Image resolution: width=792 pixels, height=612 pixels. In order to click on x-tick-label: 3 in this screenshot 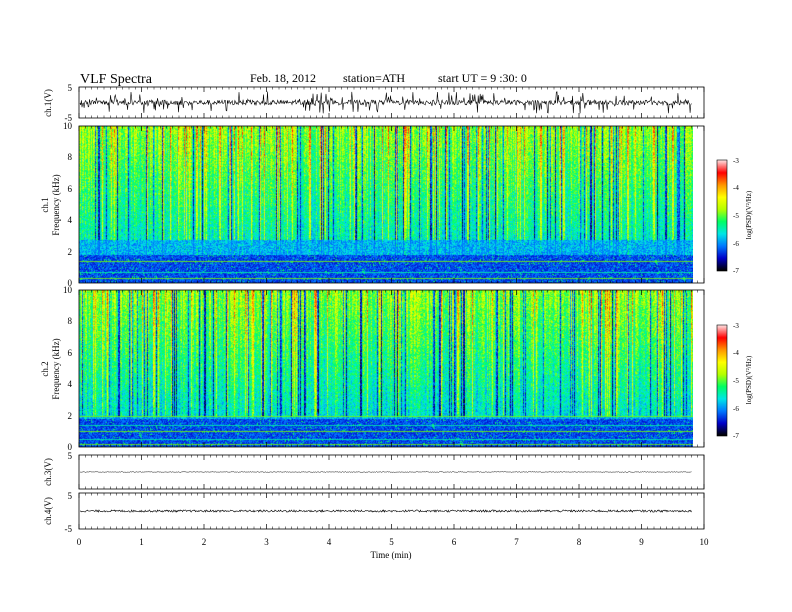, I will do `click(266, 542)`.